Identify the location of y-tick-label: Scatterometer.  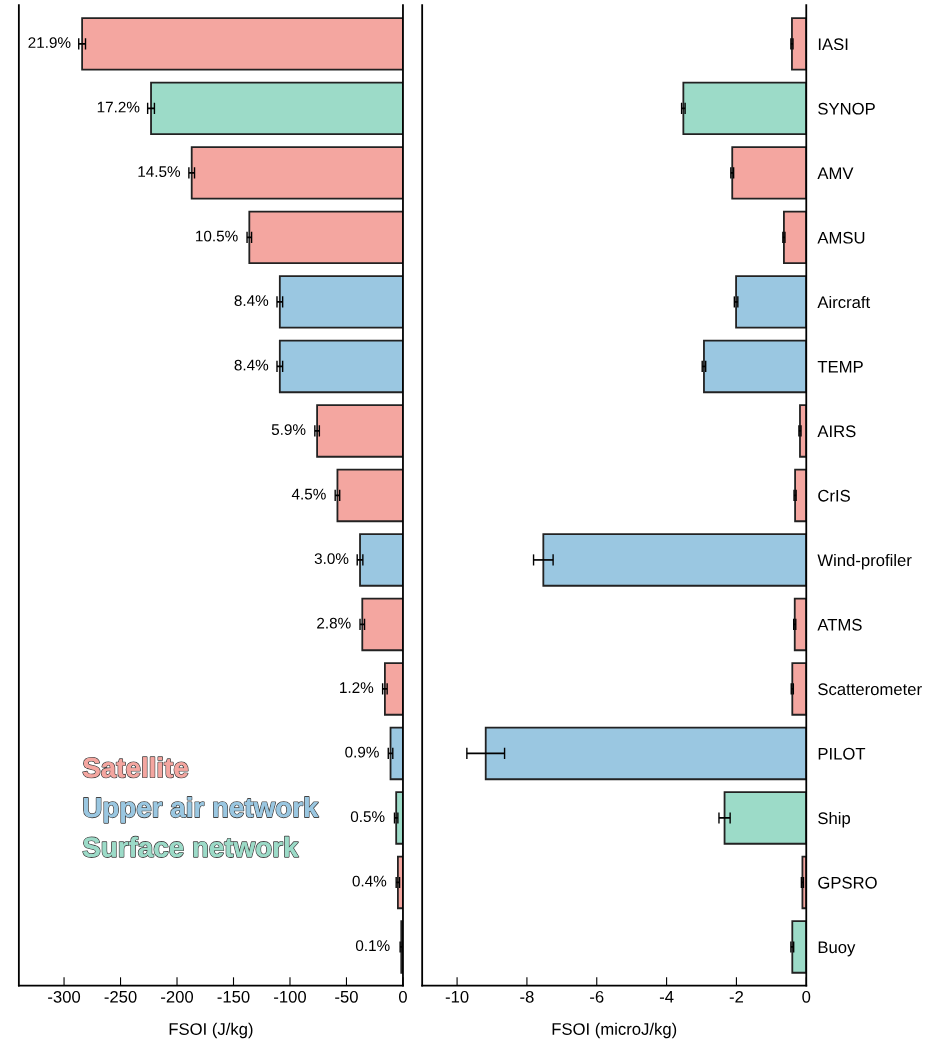
(870, 689).